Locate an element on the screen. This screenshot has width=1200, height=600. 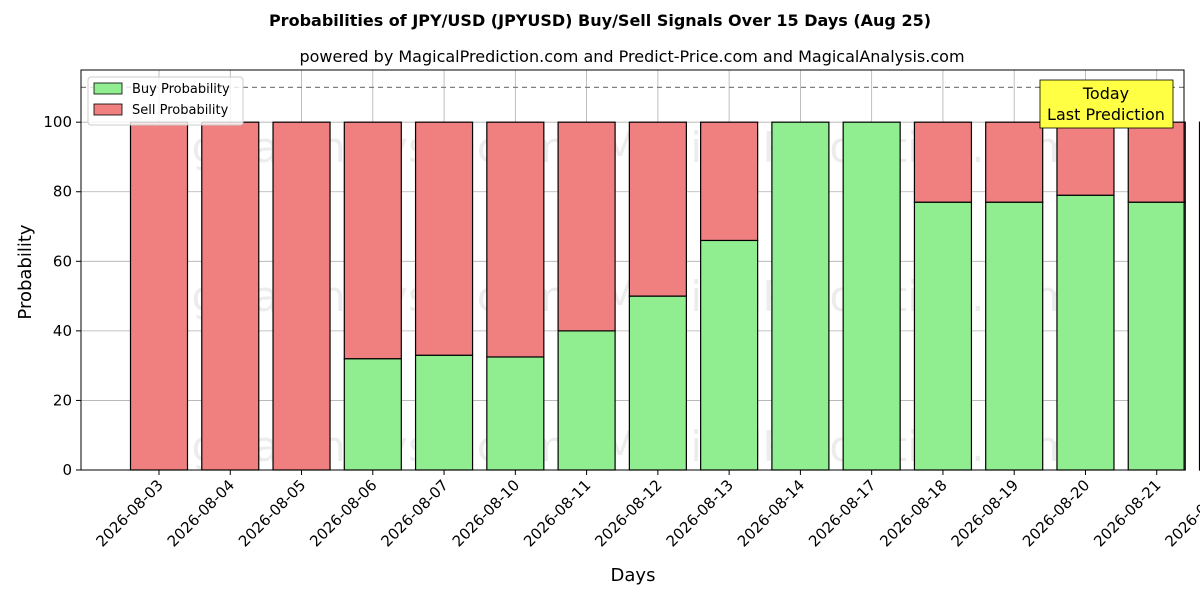
y-tick-label: 40 is located at coordinates (62, 331).